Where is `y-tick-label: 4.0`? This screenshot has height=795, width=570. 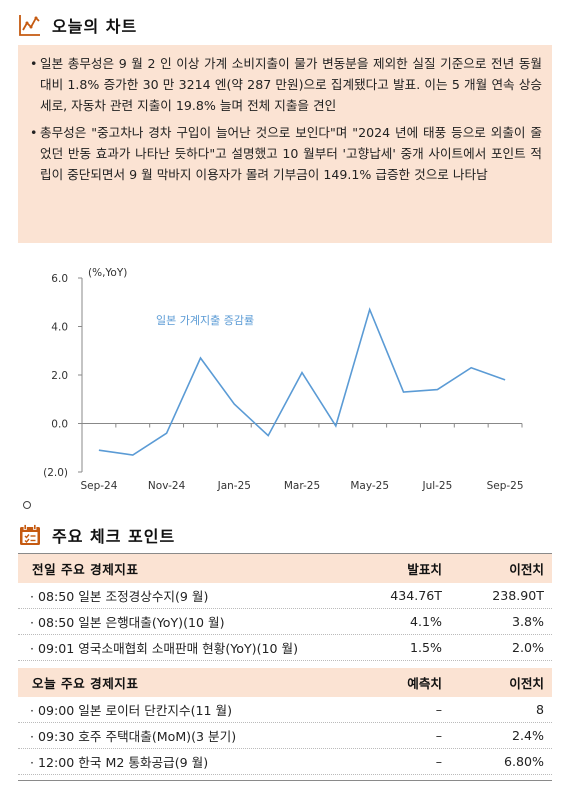 y-tick-label: 4.0 is located at coordinates (59, 328).